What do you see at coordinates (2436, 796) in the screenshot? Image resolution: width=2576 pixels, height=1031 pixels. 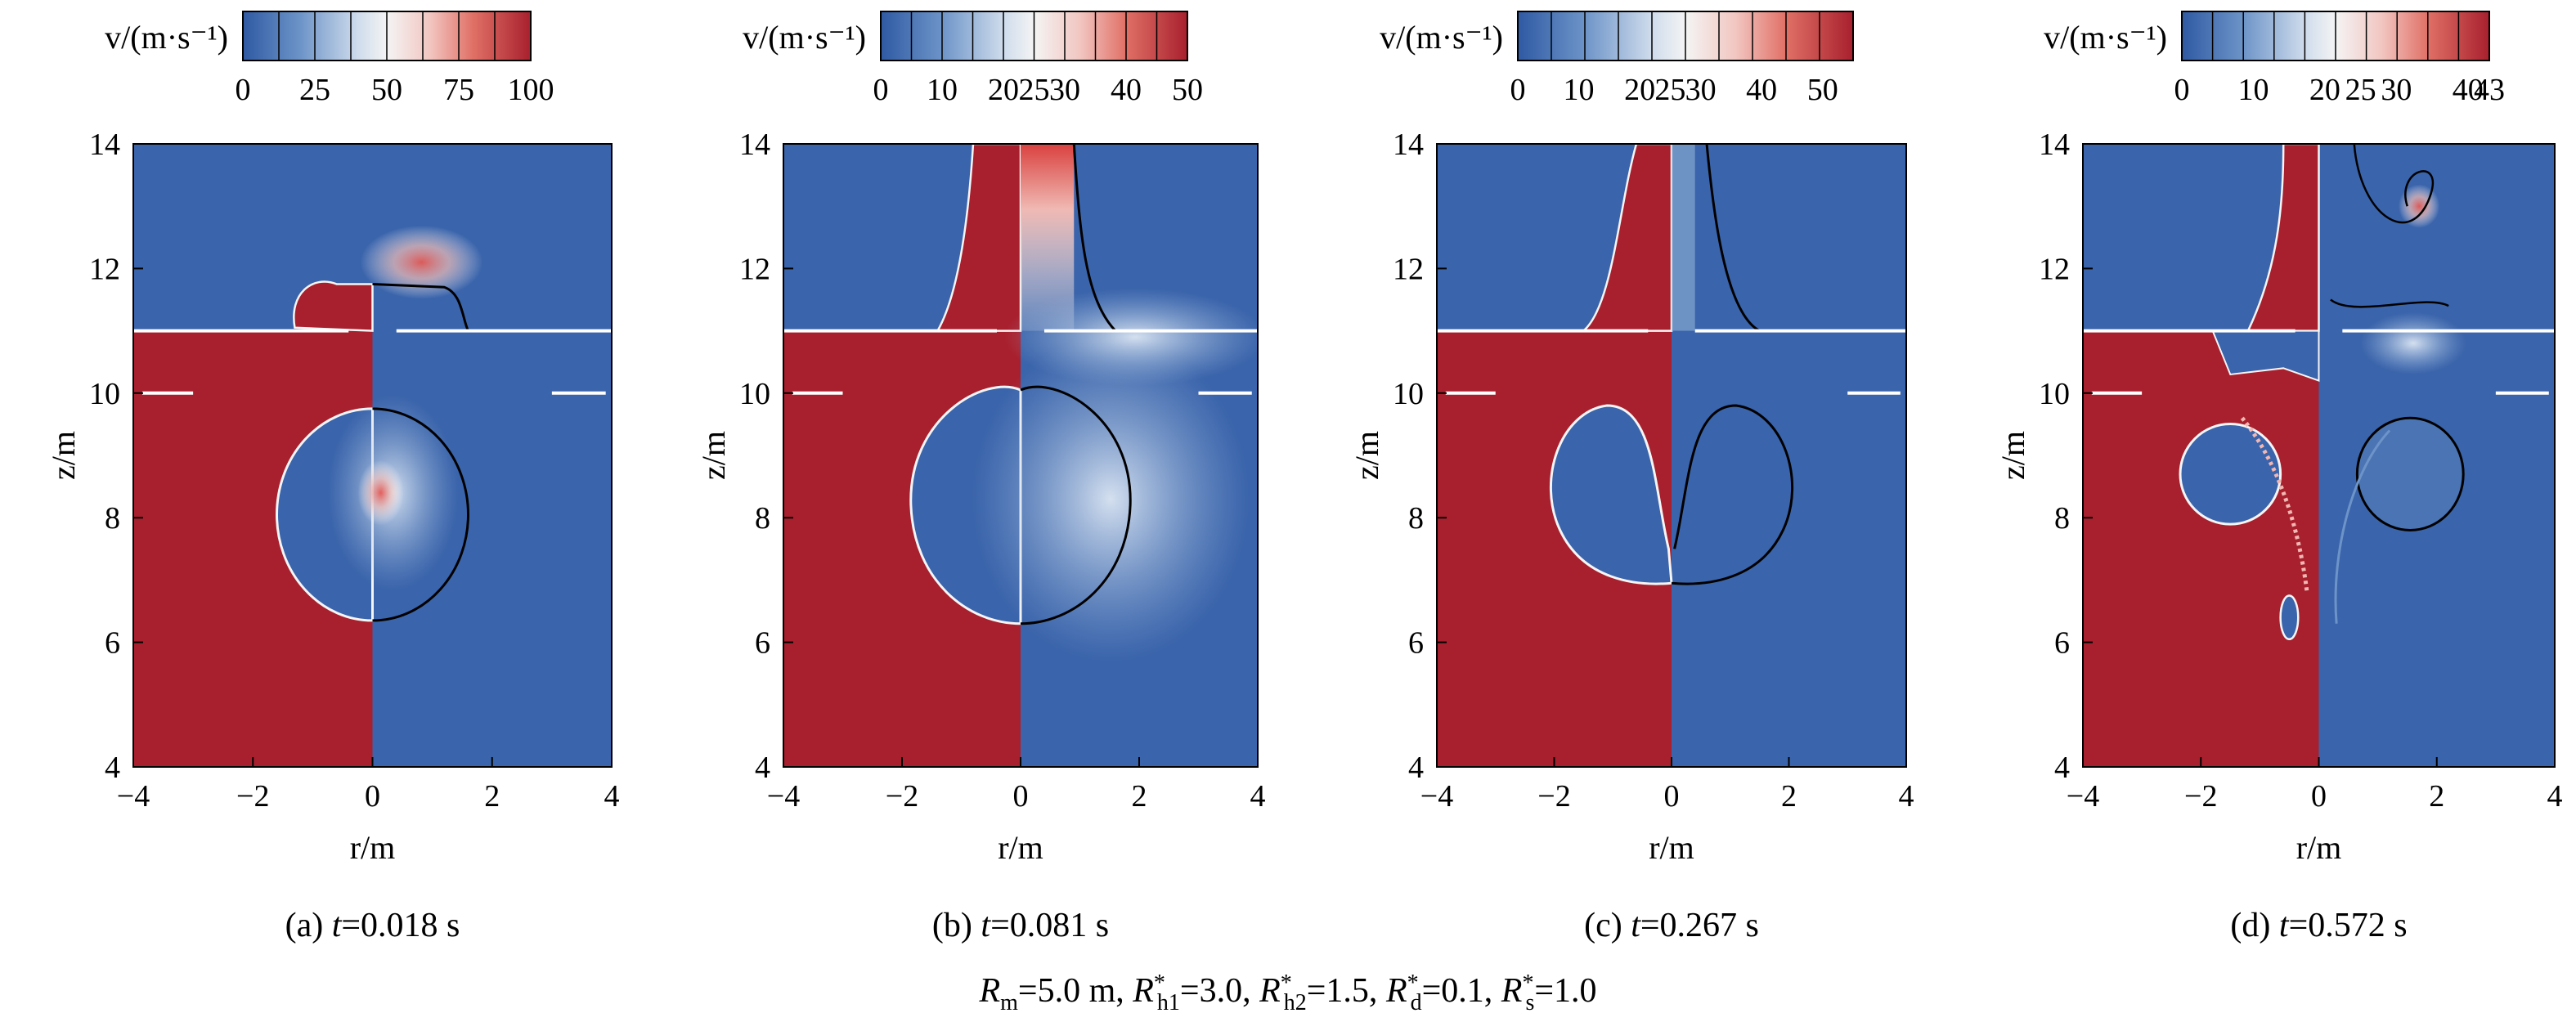 I see `x-tick-label: 2` at bounding box center [2436, 796].